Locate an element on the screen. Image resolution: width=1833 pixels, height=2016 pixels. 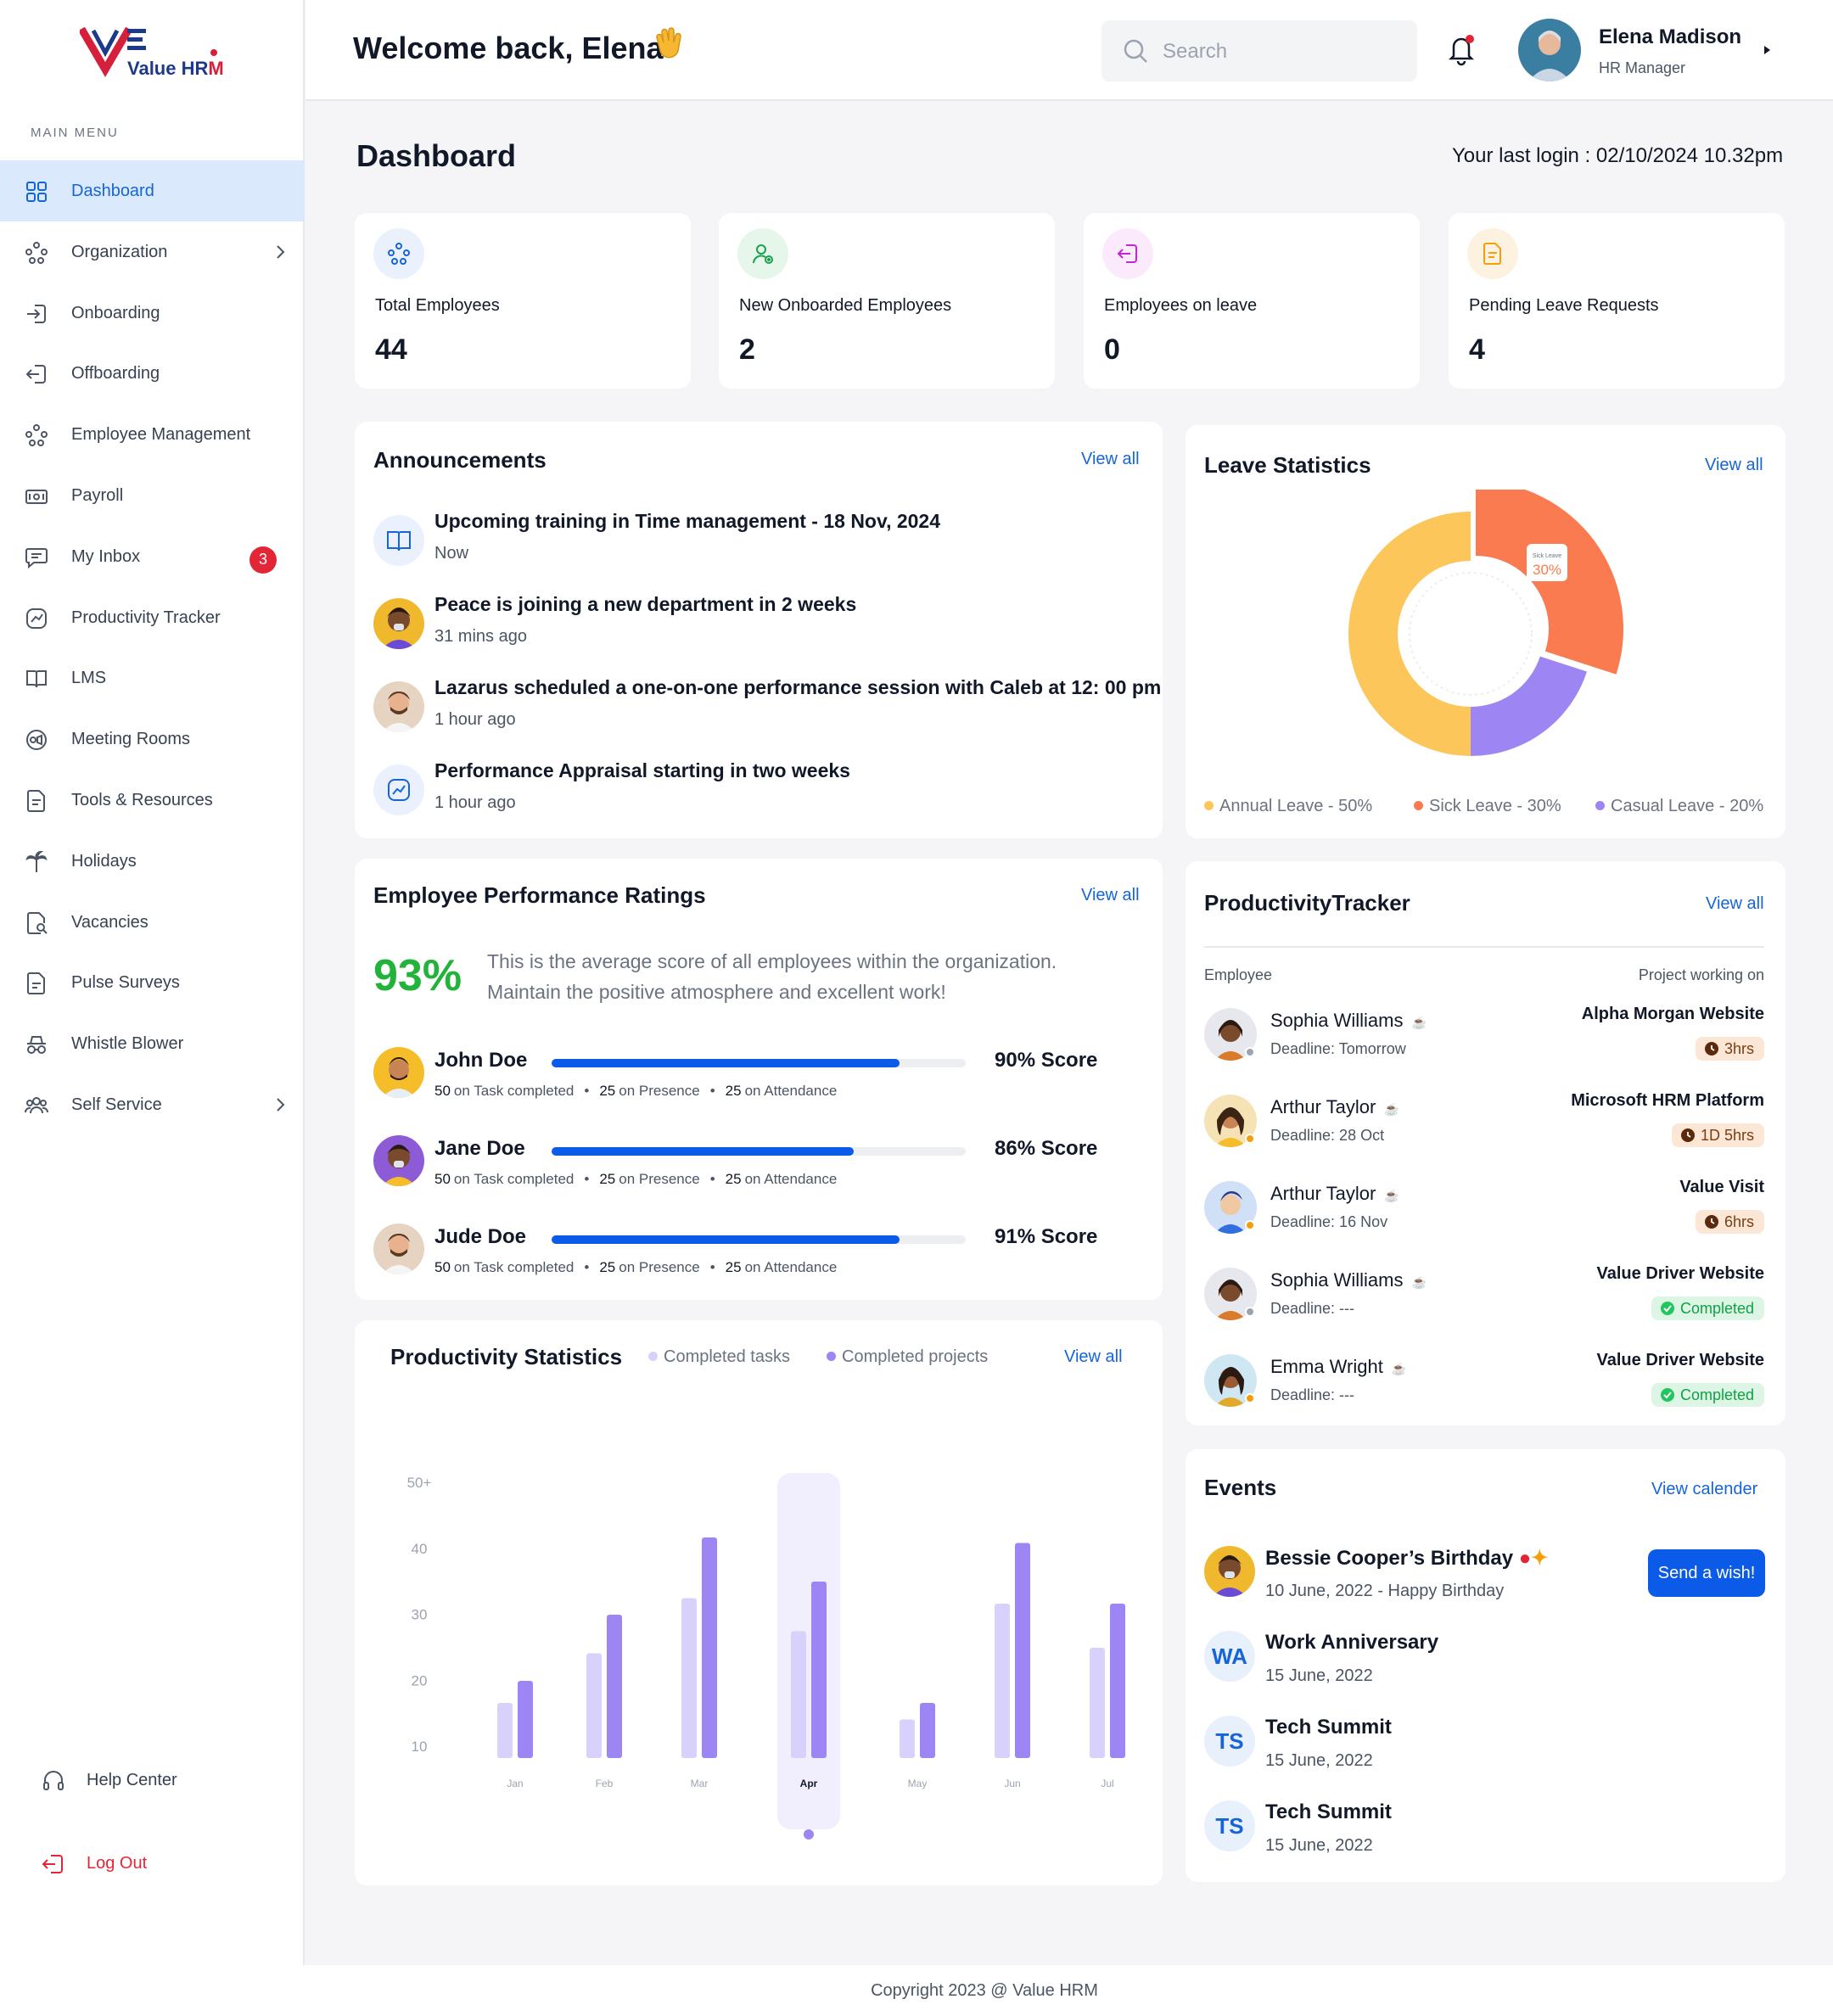
meta-value: 50 is located at coordinates (442, 1179).